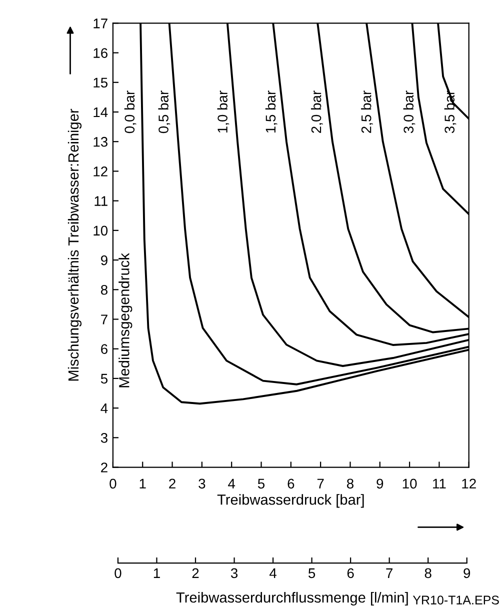 The height and width of the screenshot is (610, 502). Describe the element at coordinates (202, 483) in the screenshot. I see `x-tick-label: 3` at that location.